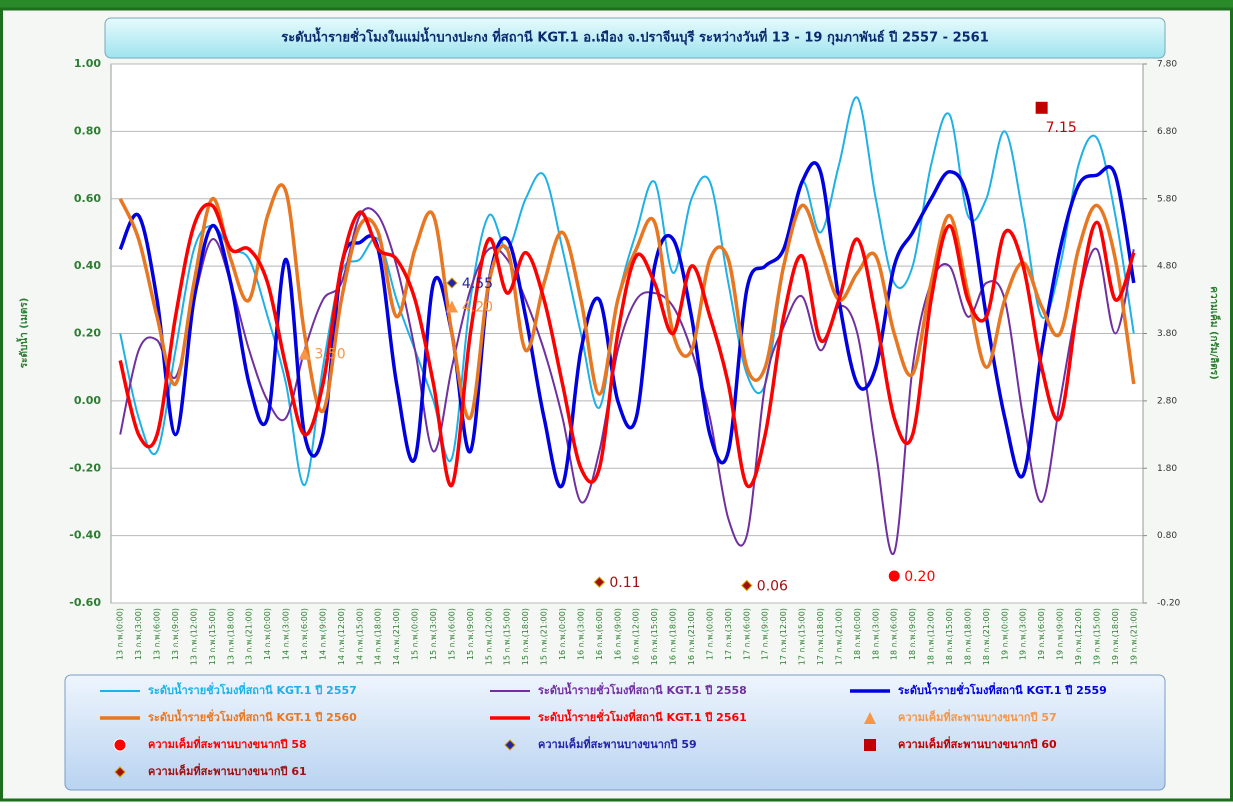 The height and width of the screenshot is (806, 1233). I want to click on data-label: 3.50, so click(330, 355).